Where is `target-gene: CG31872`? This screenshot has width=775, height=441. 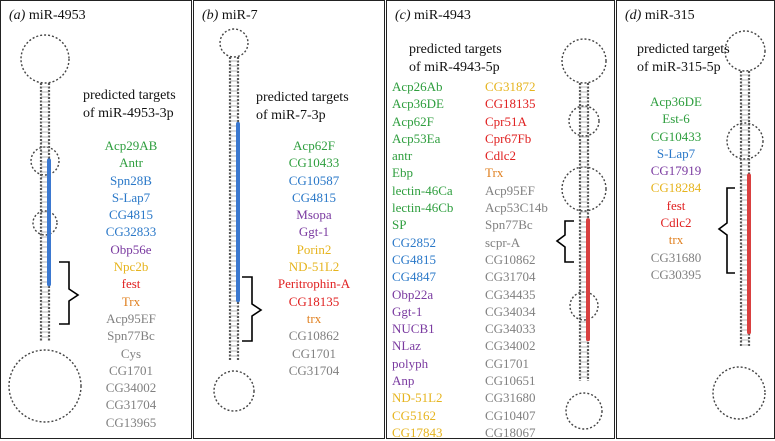 target-gene: CG31872 is located at coordinates (510, 86).